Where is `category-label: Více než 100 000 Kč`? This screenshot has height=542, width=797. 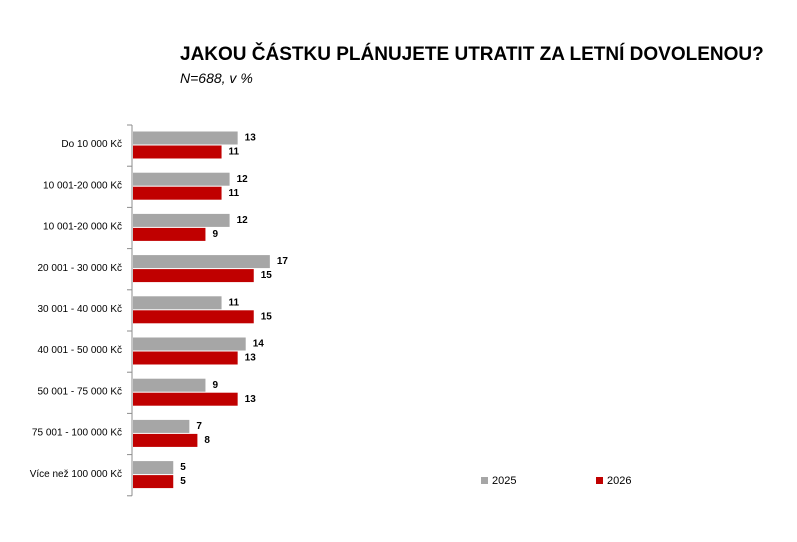 category-label: Více než 100 000 Kč is located at coordinates (76, 474).